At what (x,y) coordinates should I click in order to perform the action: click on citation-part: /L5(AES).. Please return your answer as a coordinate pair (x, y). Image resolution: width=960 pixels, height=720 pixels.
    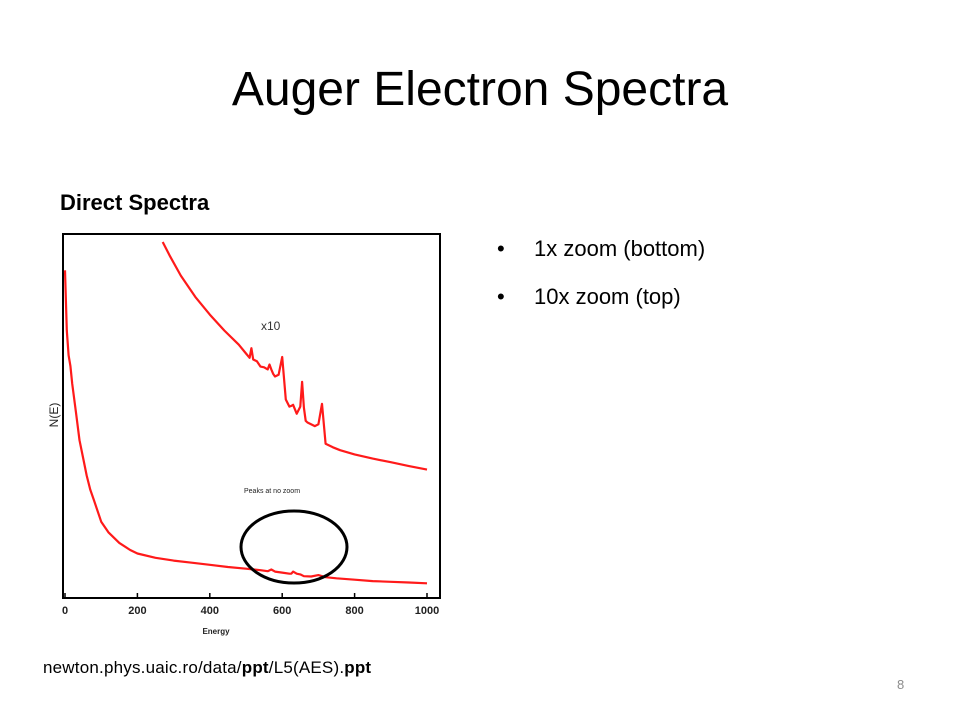
    Looking at the image, I should click on (306, 667).